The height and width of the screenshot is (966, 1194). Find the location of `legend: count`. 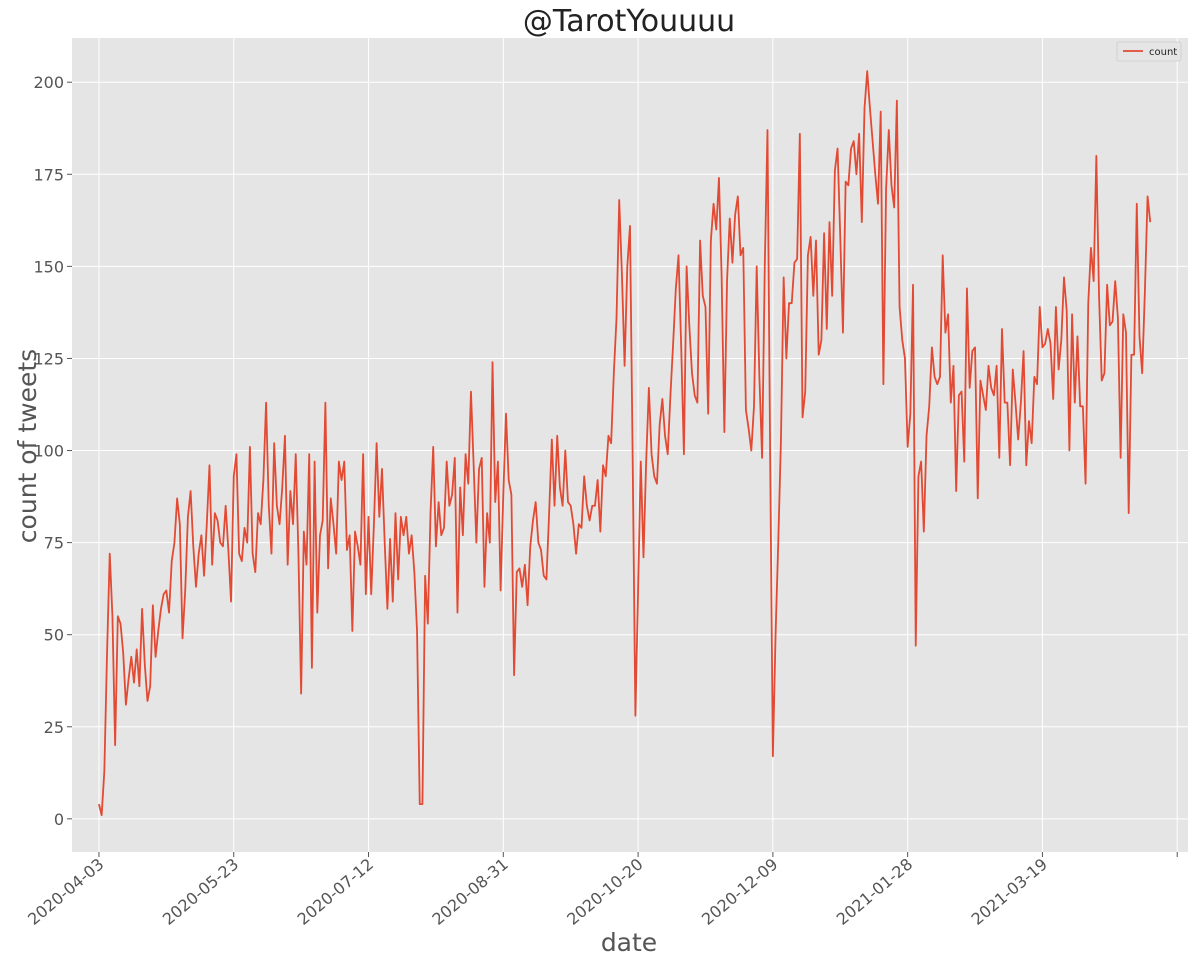

legend: count is located at coordinates (1149, 51).